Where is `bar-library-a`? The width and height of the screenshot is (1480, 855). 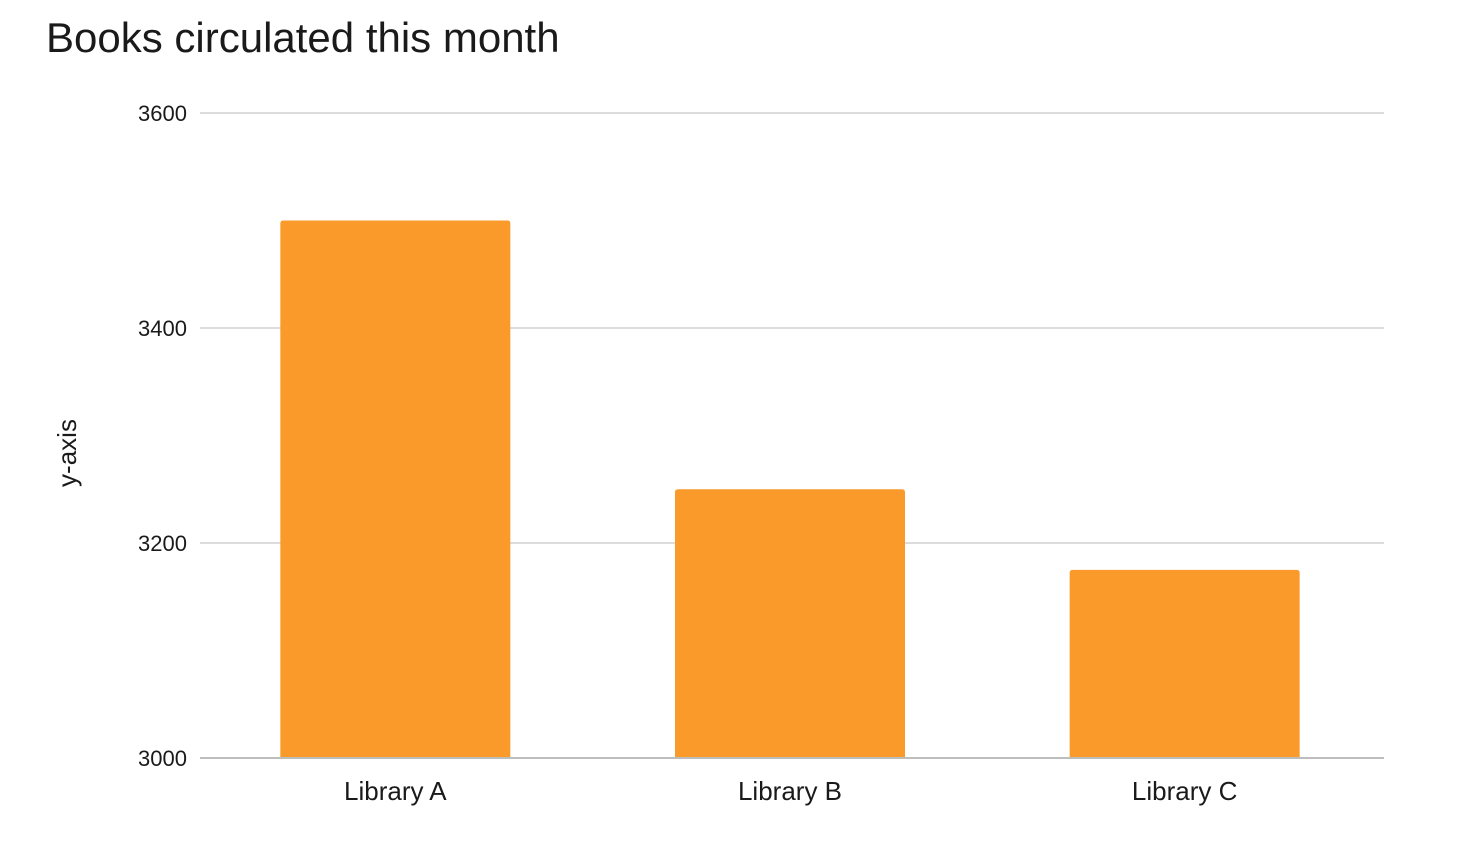
bar-library-a is located at coordinates (395, 489).